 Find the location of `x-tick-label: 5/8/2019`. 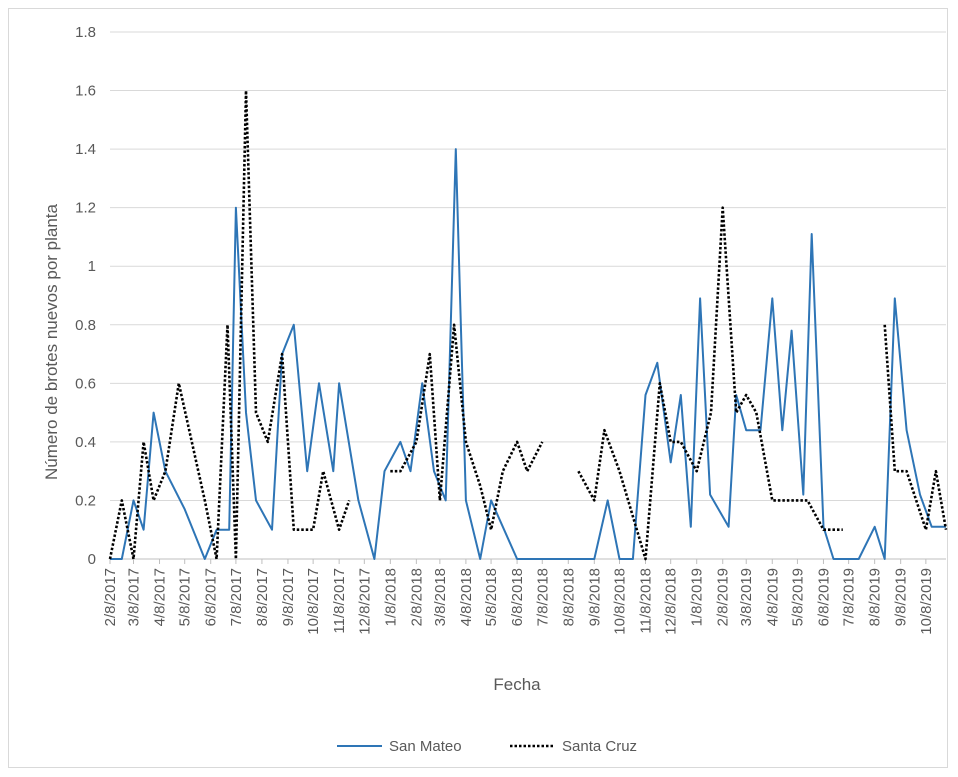

x-tick-label: 5/8/2019 is located at coordinates (797, 597).